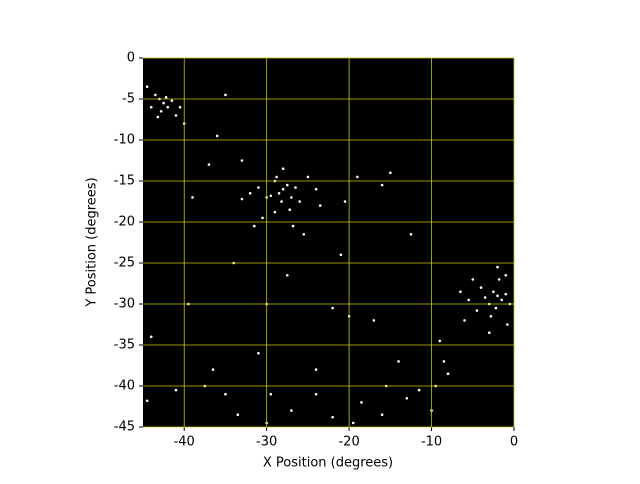 The height and width of the screenshot is (484, 640). Describe the element at coordinates (124, 263) in the screenshot. I see `y-tick-label: -25` at that location.